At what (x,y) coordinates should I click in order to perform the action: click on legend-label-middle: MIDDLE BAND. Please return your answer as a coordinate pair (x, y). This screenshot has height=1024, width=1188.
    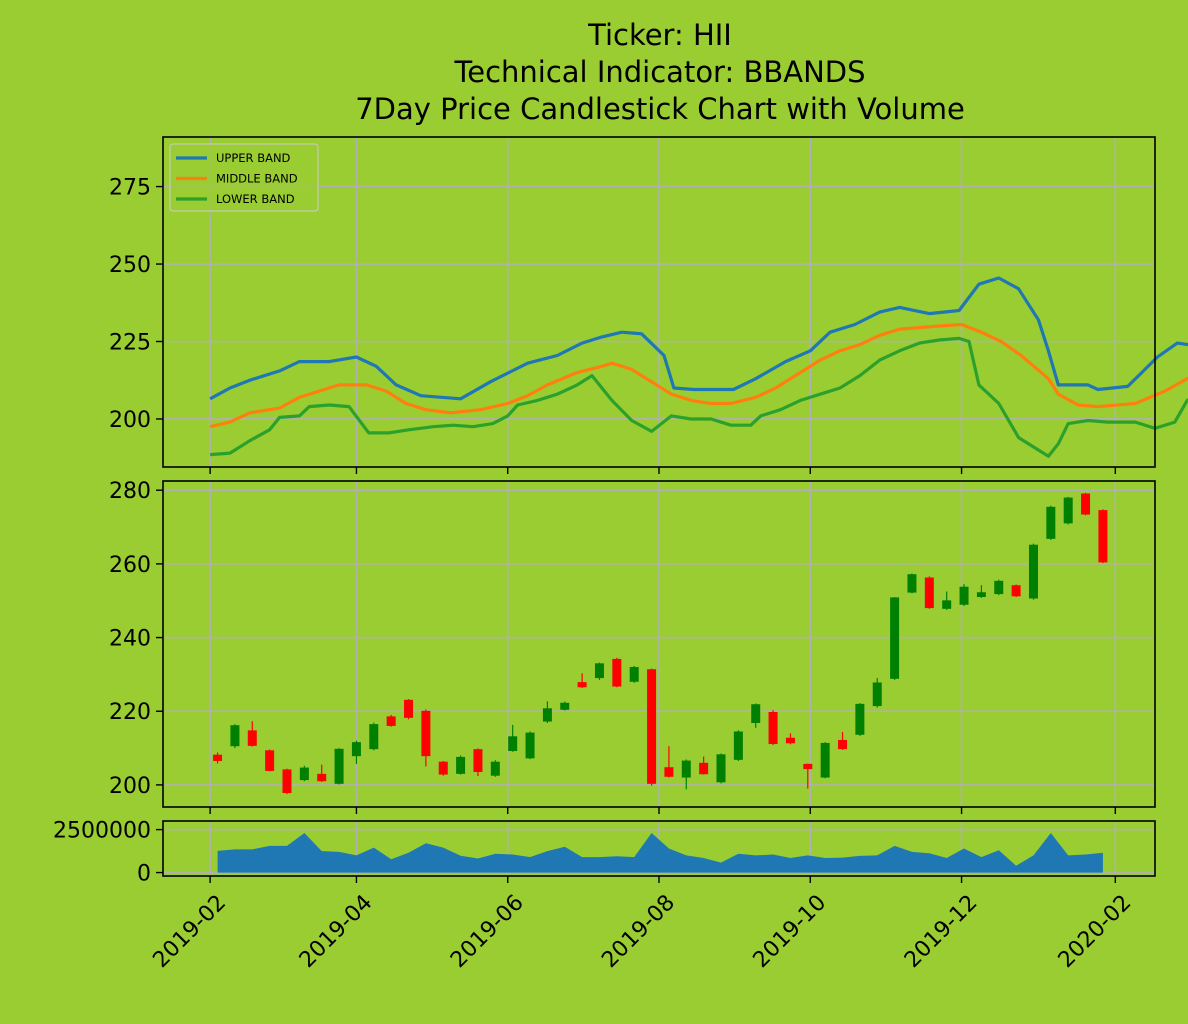
    Looking at the image, I should click on (257, 179).